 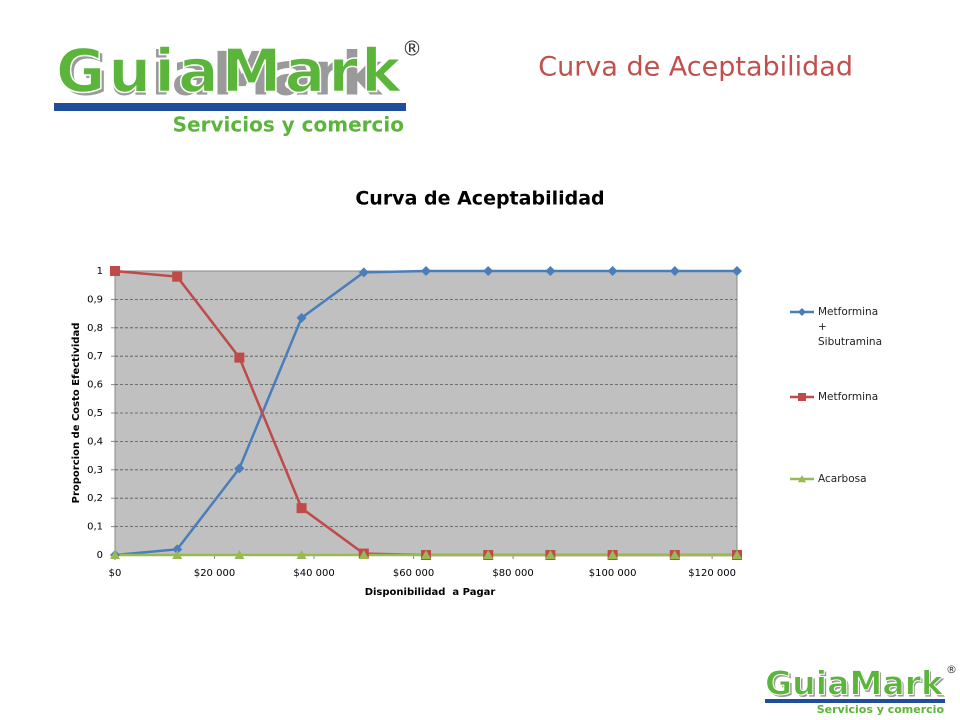 I want to click on x-tick-label: $120 000, so click(x=712, y=573).